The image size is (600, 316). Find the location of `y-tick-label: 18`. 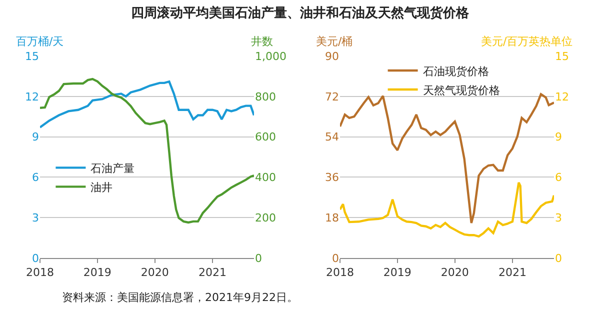

y-tick-label: 18 is located at coordinates (332, 217).